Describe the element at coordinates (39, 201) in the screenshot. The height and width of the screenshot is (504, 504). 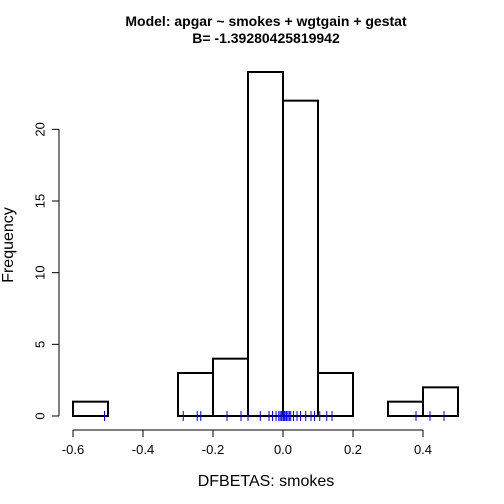
I see `y-tick-label: 15` at that location.